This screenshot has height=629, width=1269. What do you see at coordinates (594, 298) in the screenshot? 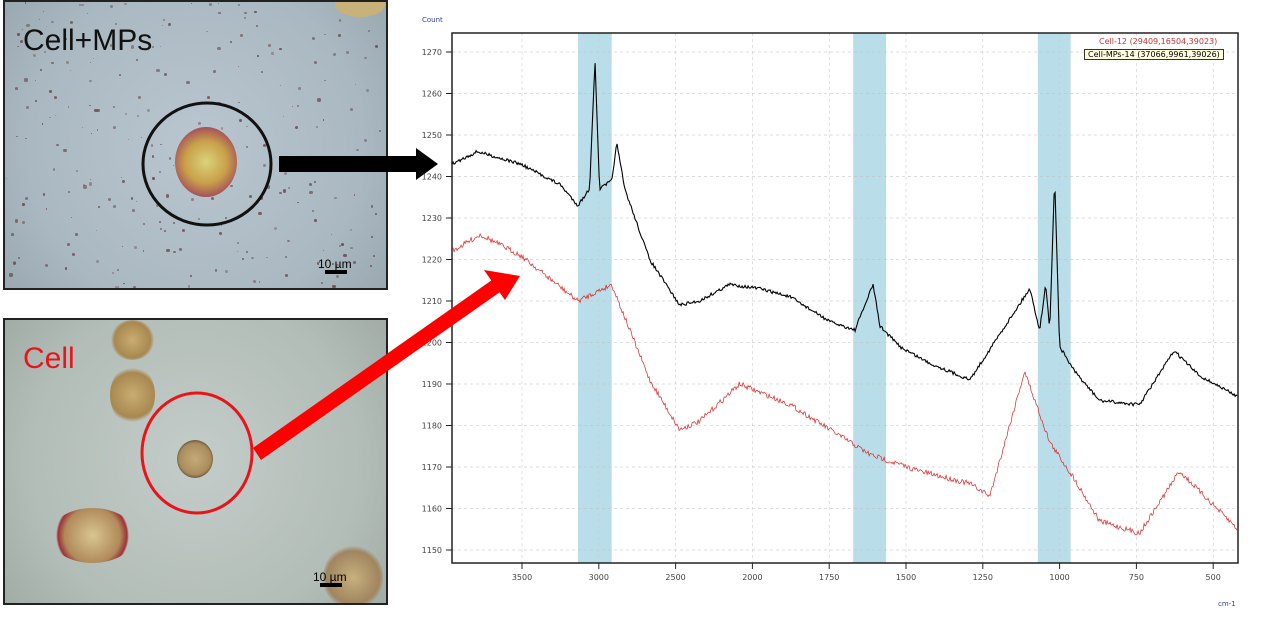
I see `highlight-band` at bounding box center [594, 298].